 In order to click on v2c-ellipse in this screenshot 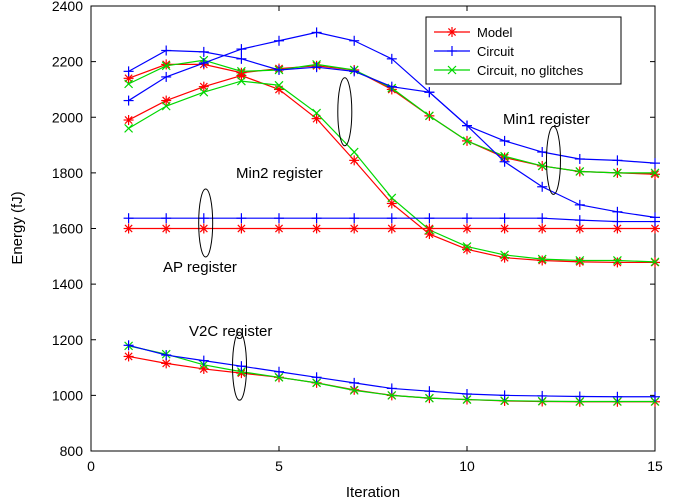, I will do `click(240, 366)`.